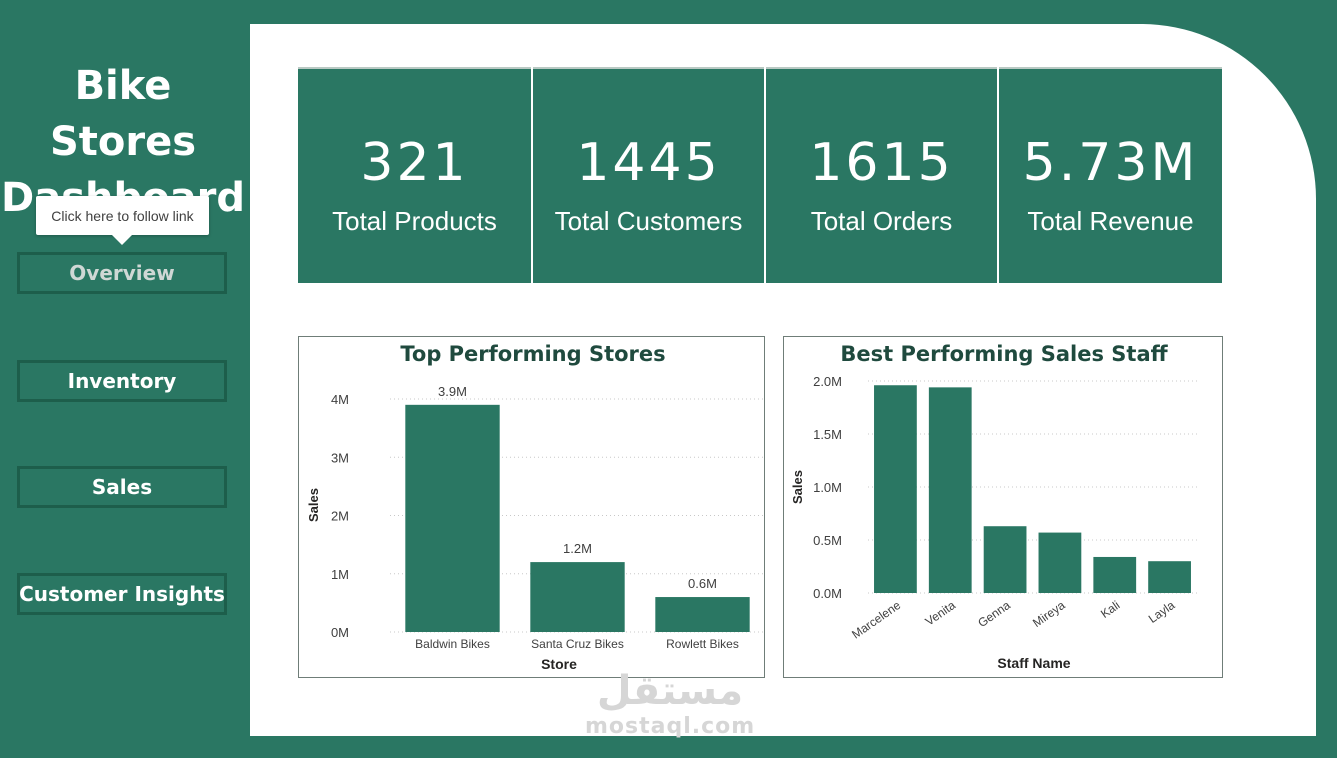 This screenshot has width=1337, height=758. What do you see at coordinates (123, 114) in the screenshot?
I see `dashboard-title-line1: Bike Stores` at bounding box center [123, 114].